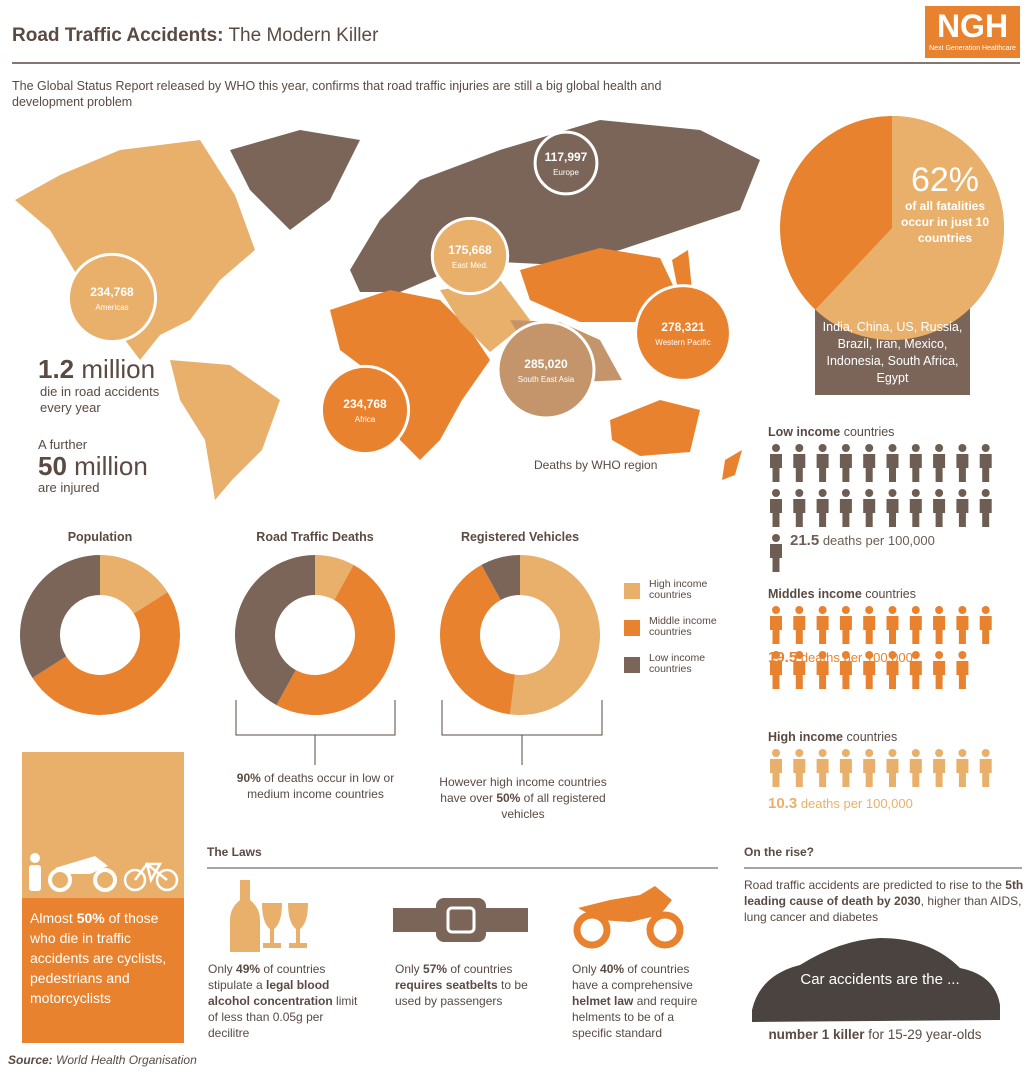 The height and width of the screenshot is (1074, 1033). What do you see at coordinates (270, 993) in the screenshot?
I see `text-part: legal blood alcohol concentration` at bounding box center [270, 993].